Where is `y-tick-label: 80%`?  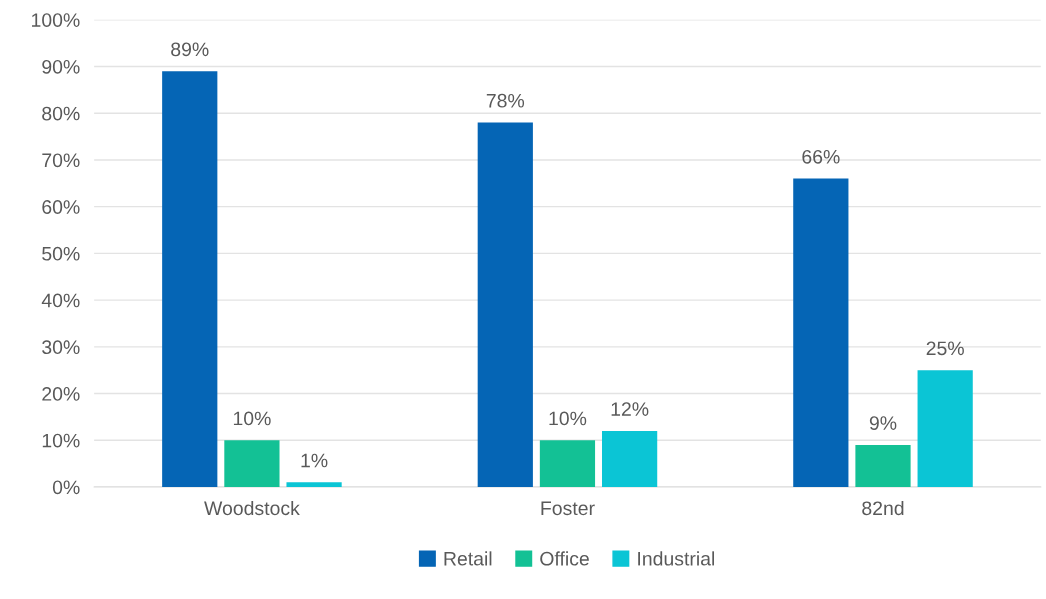
y-tick-label: 80% is located at coordinates (61, 113).